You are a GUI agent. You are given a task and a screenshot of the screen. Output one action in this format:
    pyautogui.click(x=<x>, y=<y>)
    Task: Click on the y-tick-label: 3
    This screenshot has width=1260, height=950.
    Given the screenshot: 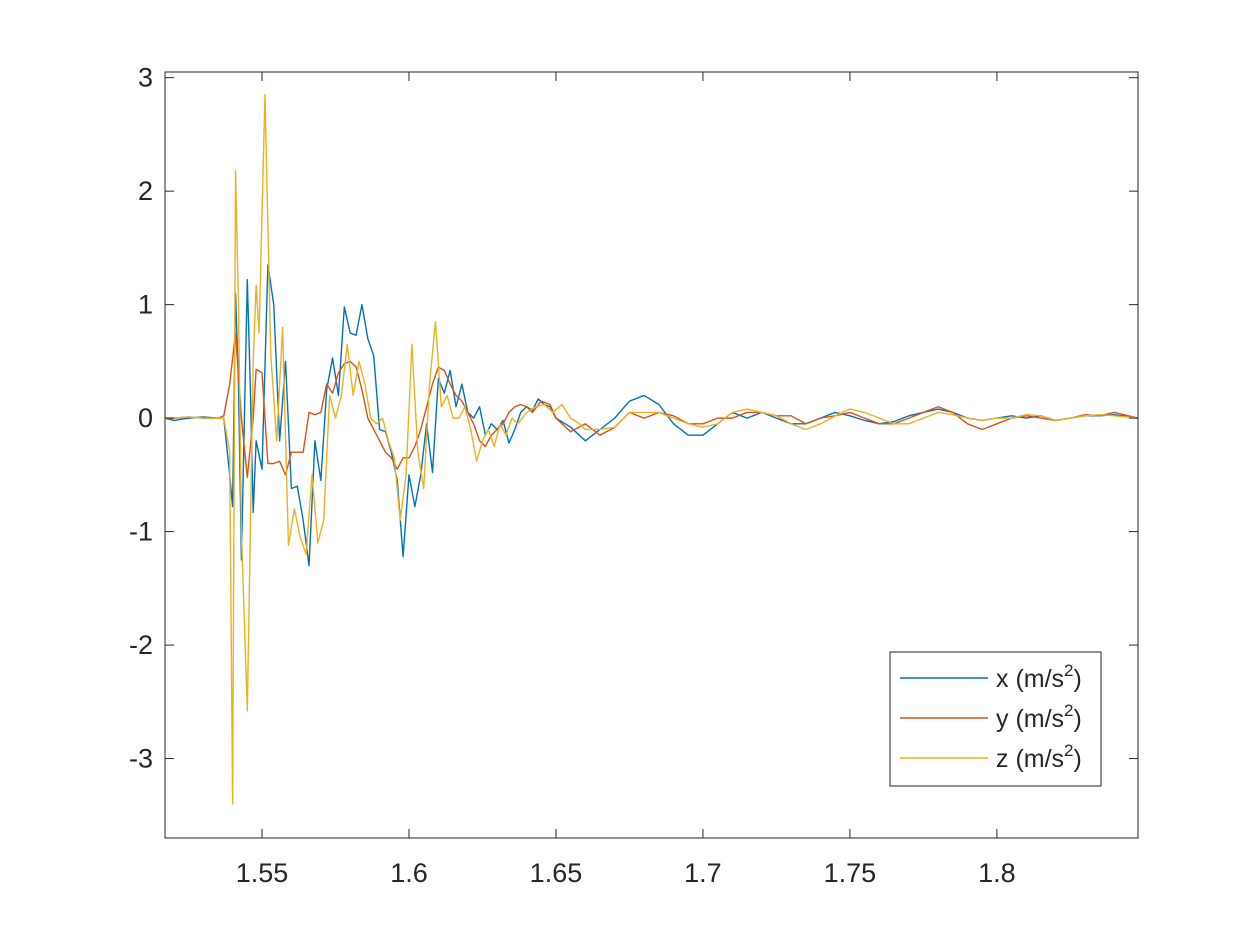 What is the action you would take?
    pyautogui.click(x=145, y=78)
    